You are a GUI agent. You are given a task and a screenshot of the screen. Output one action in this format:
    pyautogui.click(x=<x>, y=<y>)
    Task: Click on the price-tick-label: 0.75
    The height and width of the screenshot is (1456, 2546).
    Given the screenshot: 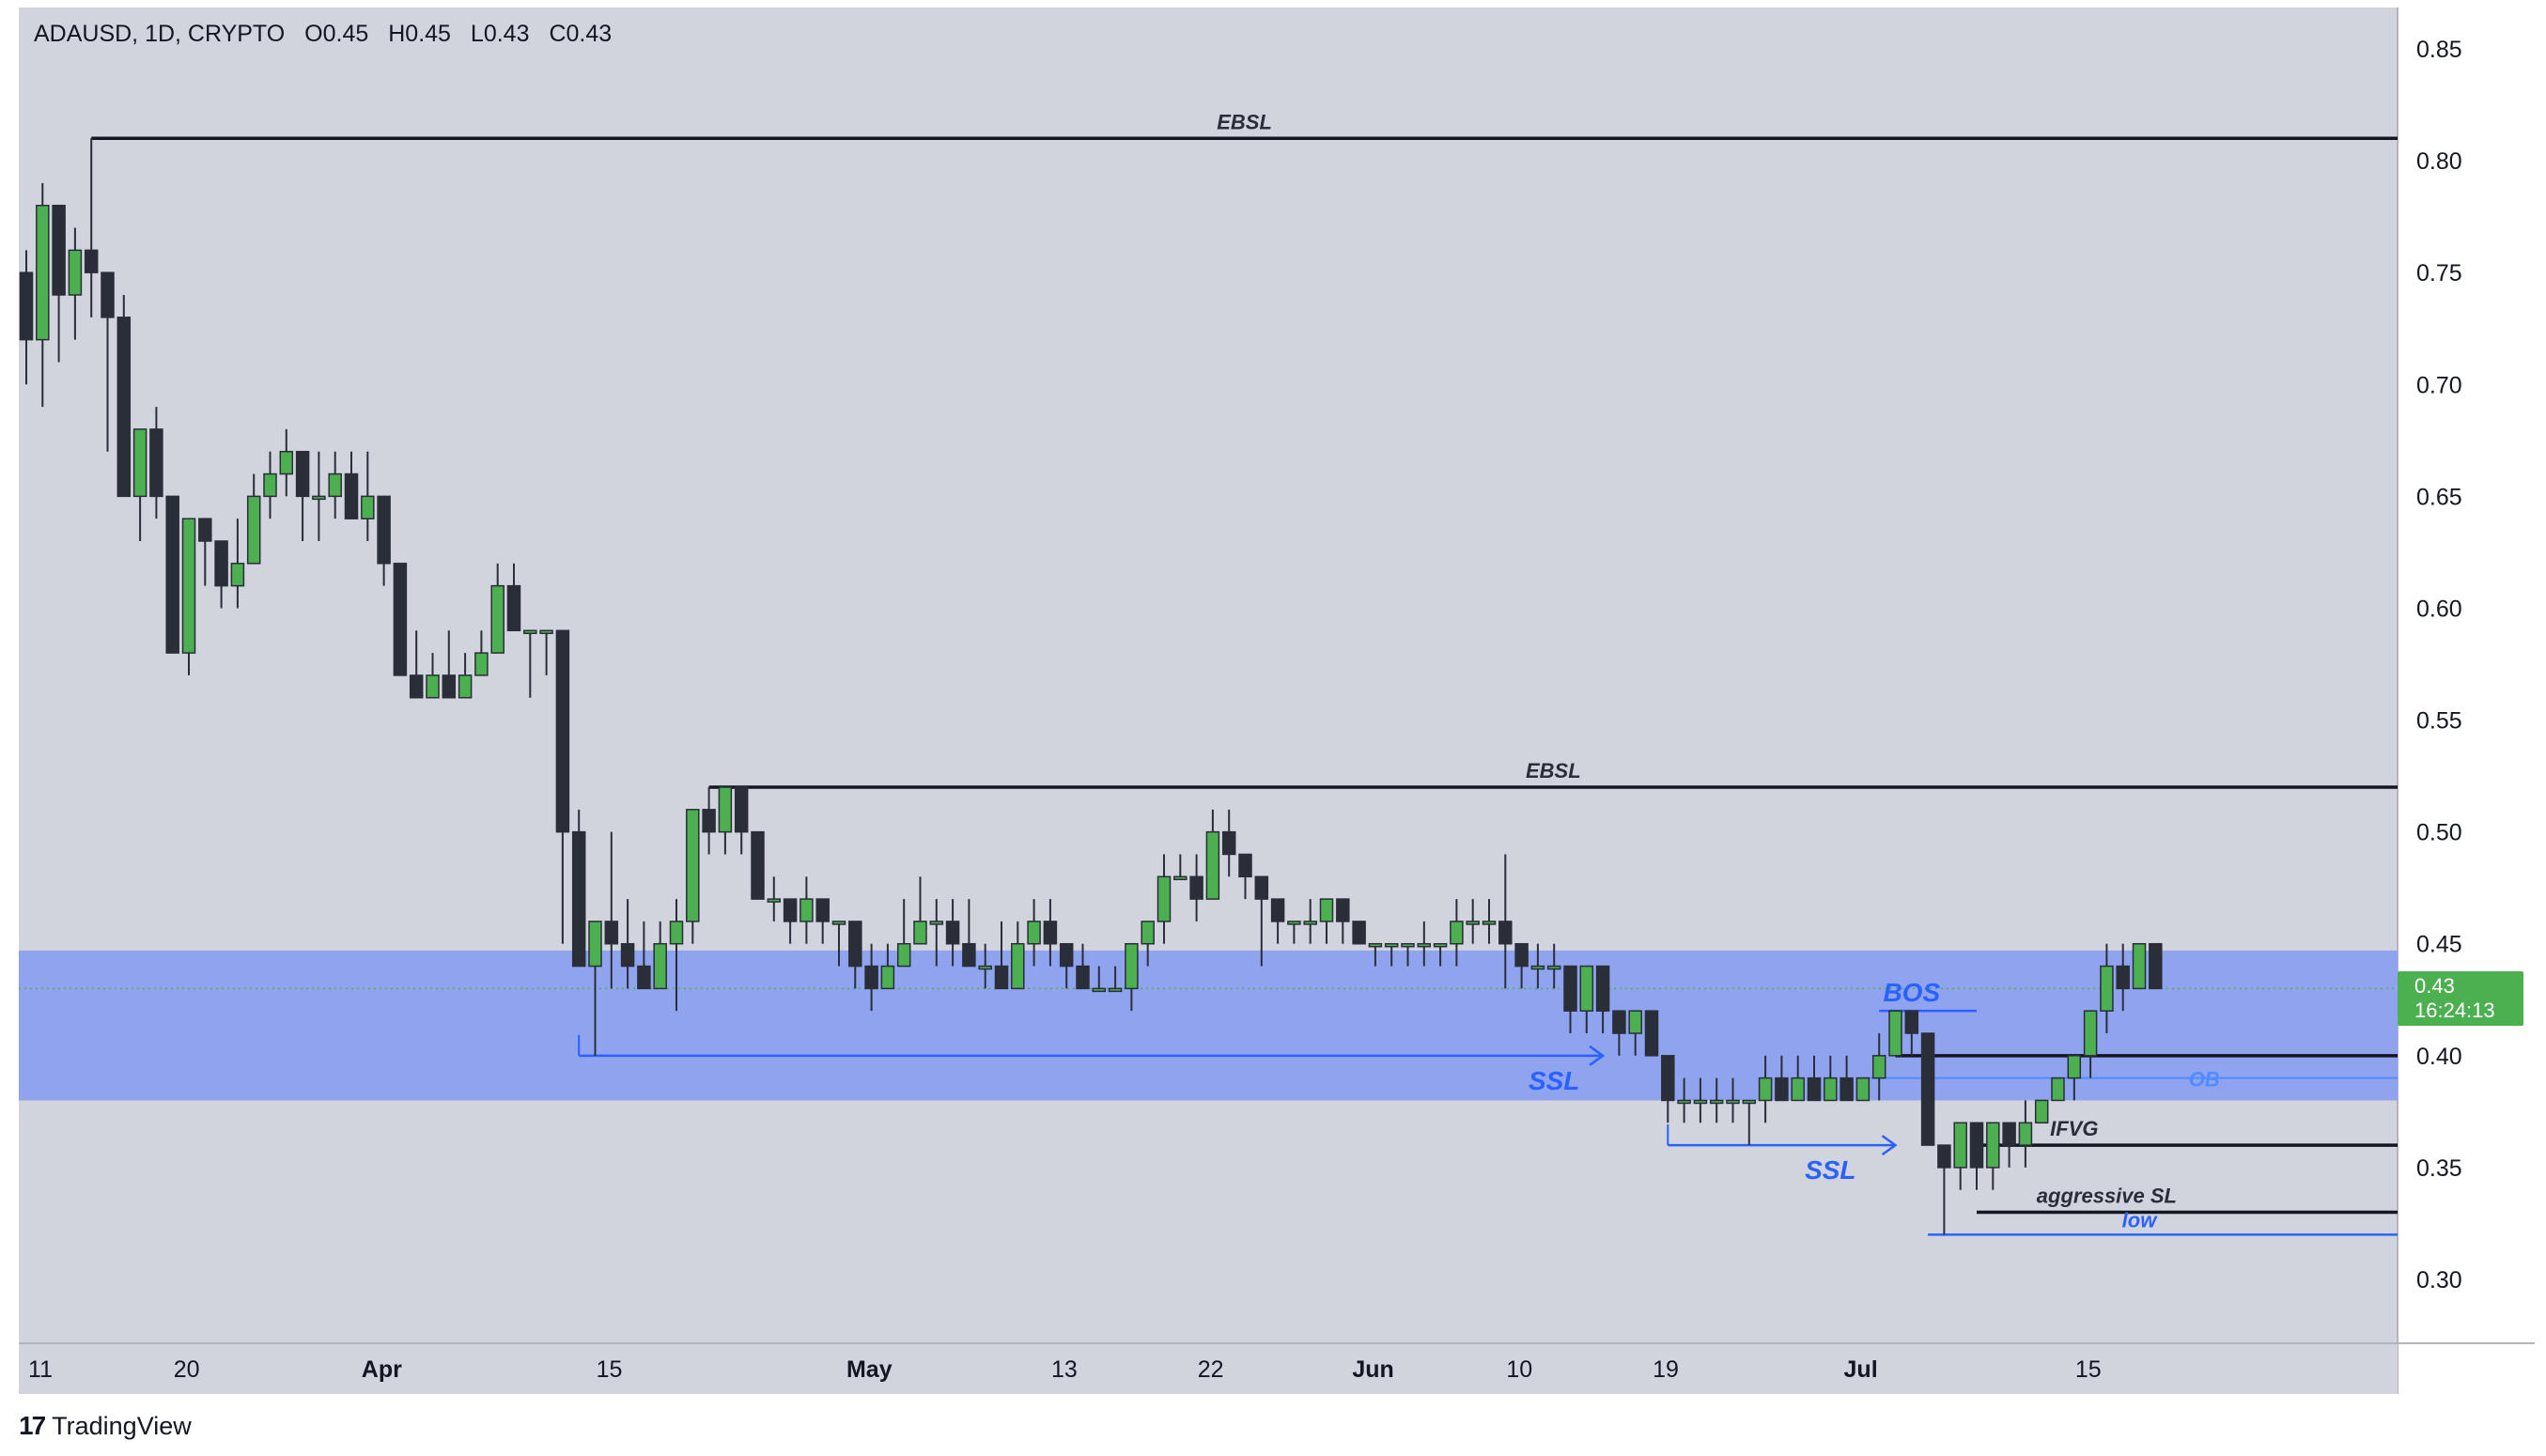 What is the action you would take?
    pyautogui.click(x=2439, y=273)
    